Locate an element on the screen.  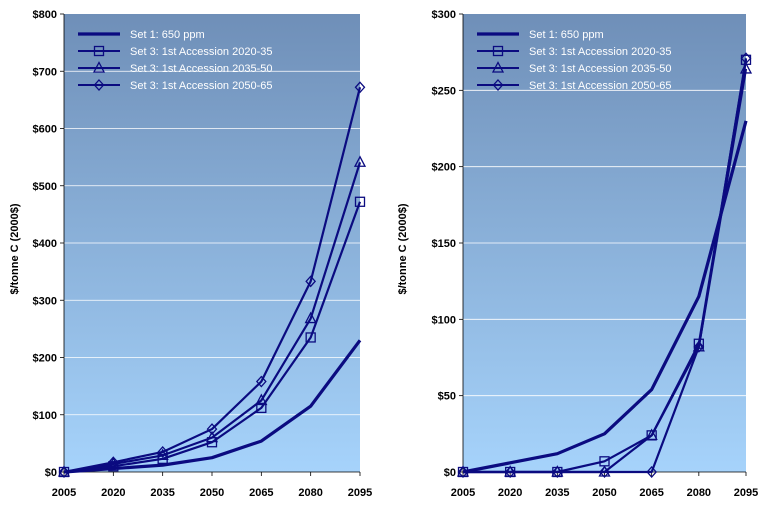
y-tick-label: $400 is located at coordinates (45, 244).